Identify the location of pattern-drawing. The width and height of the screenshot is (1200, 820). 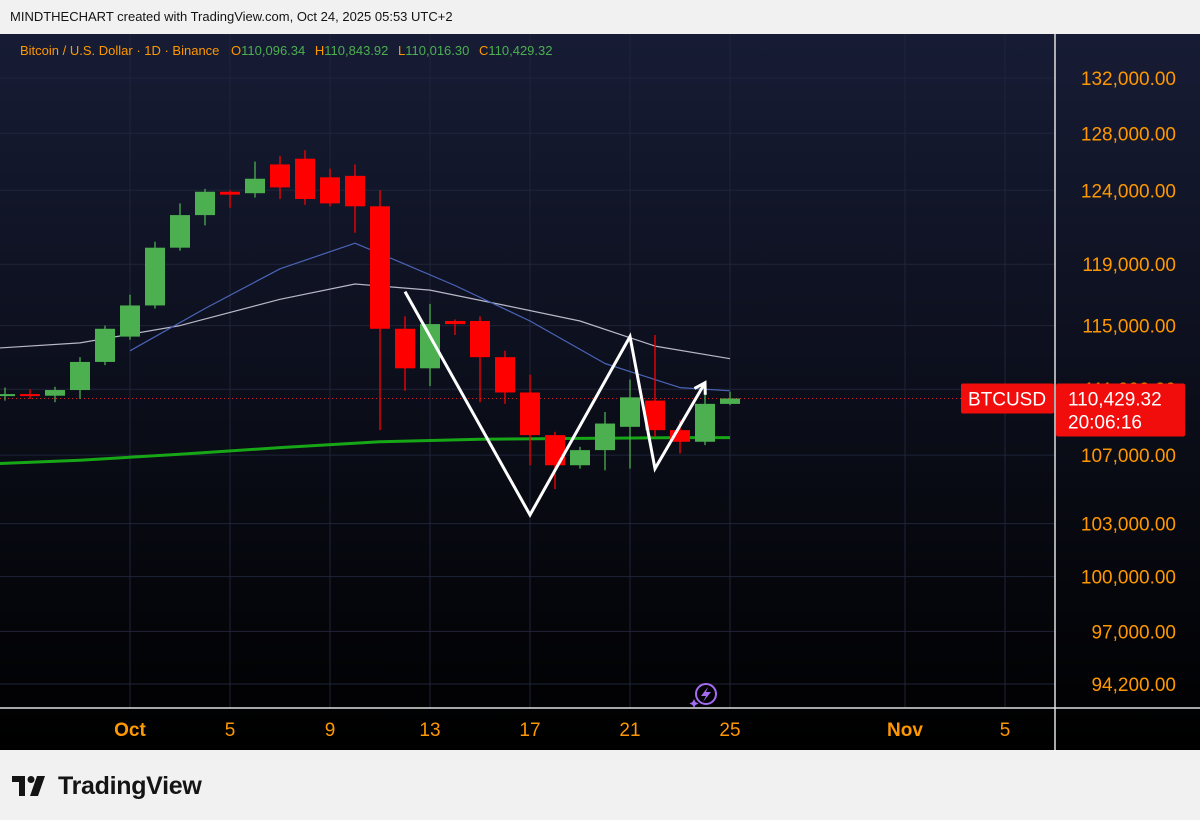
(555, 404).